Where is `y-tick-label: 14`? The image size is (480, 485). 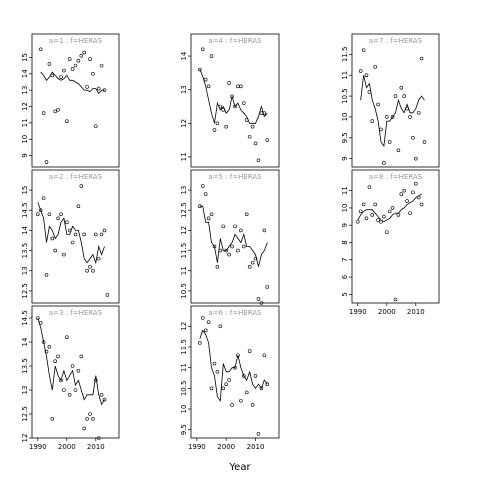 y-tick-label: 14 is located at coordinates (25, 229).